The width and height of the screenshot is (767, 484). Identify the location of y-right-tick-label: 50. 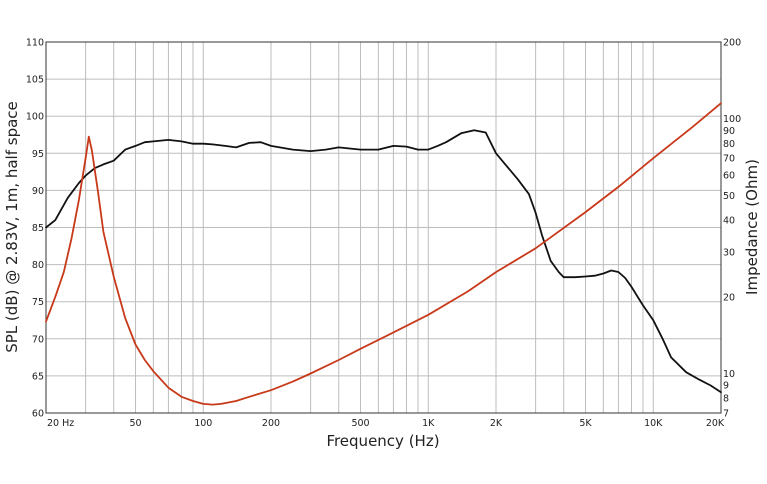
(729, 196).